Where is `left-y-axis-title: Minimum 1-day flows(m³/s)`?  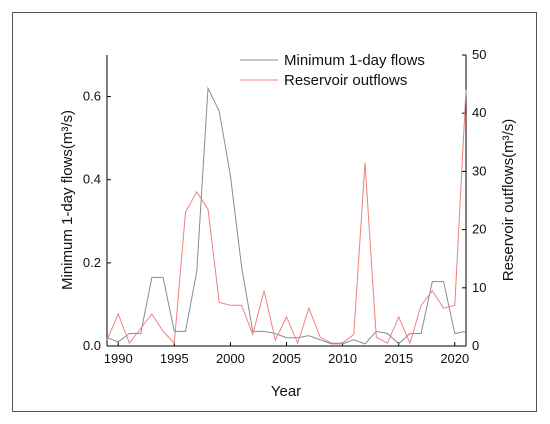 left-y-axis-title: Minimum 1-day flows(m³/s) is located at coordinates (67, 200).